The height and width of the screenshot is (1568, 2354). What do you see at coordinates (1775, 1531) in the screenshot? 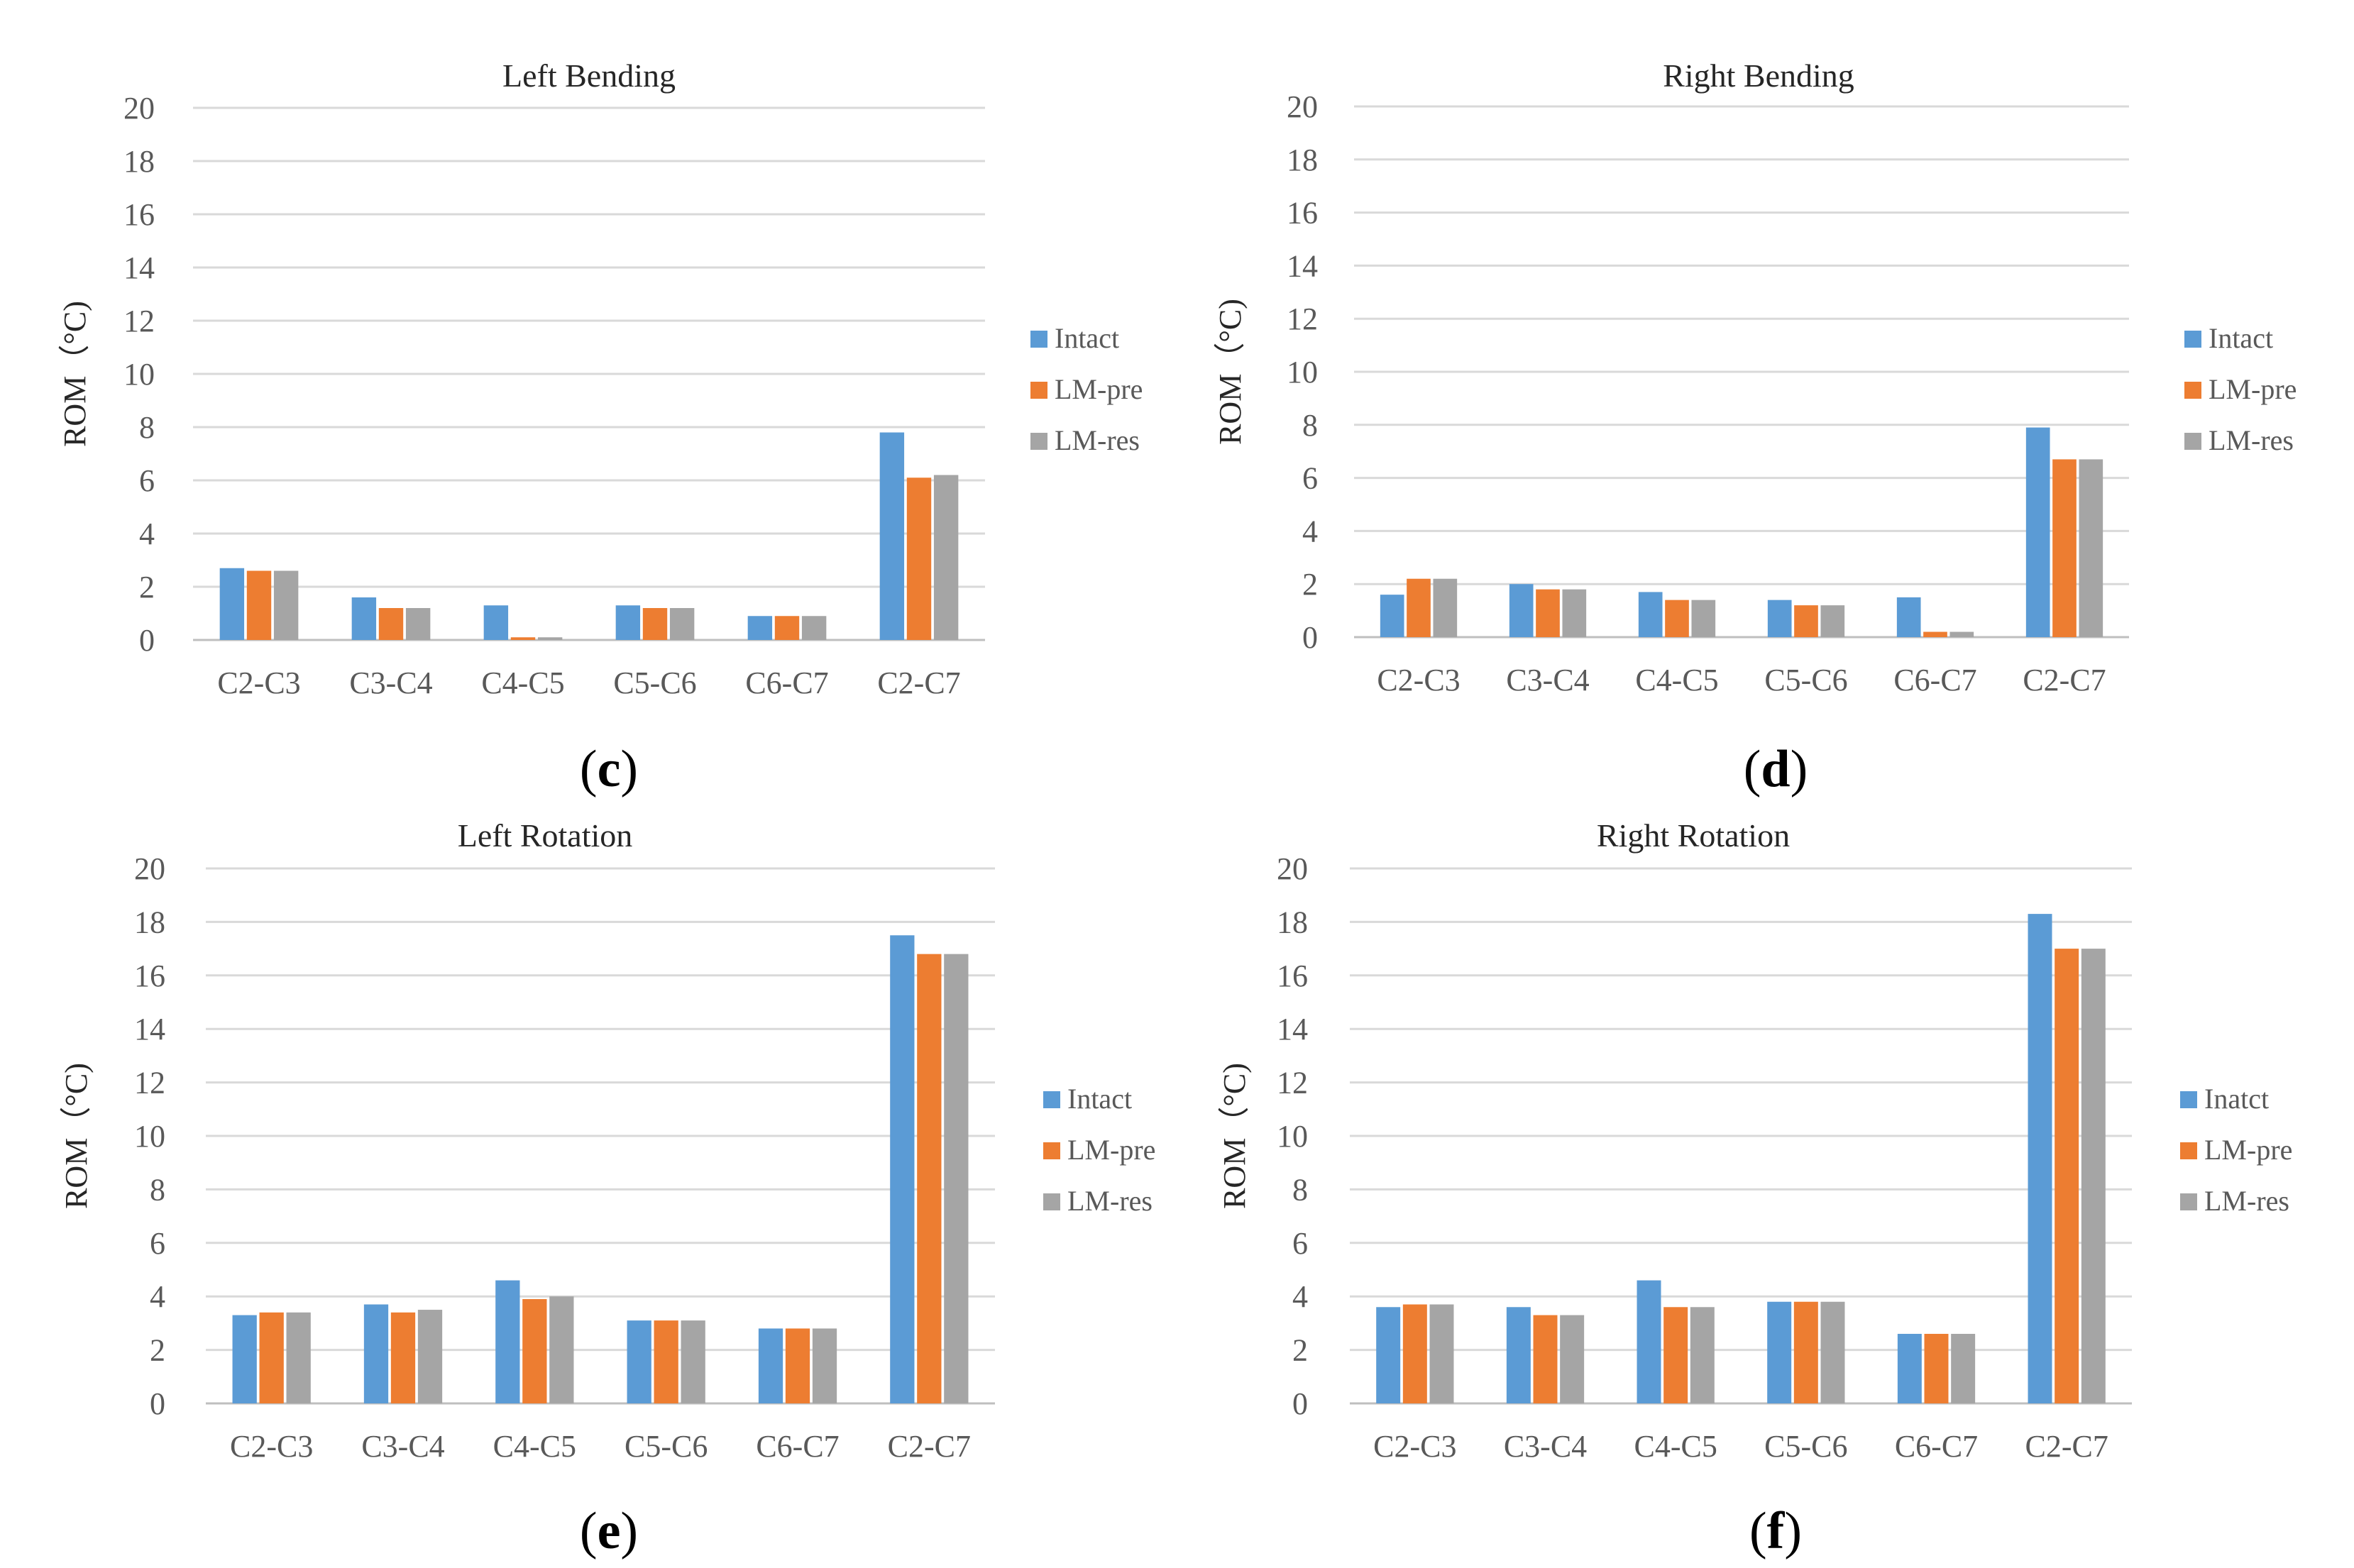
I see `panel-label: (f)` at bounding box center [1775, 1531].